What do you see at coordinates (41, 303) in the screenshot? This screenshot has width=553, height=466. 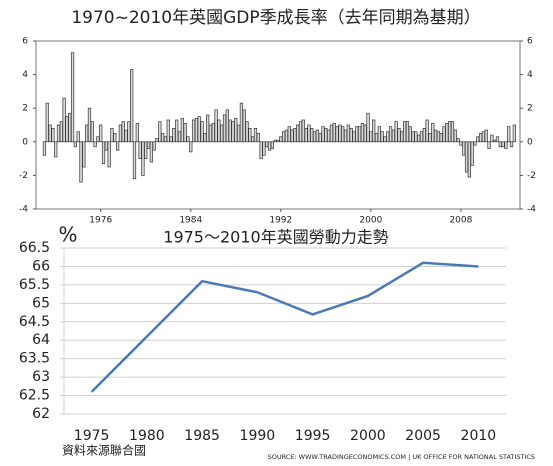 I see `y-tick-label: 65` at bounding box center [41, 303].